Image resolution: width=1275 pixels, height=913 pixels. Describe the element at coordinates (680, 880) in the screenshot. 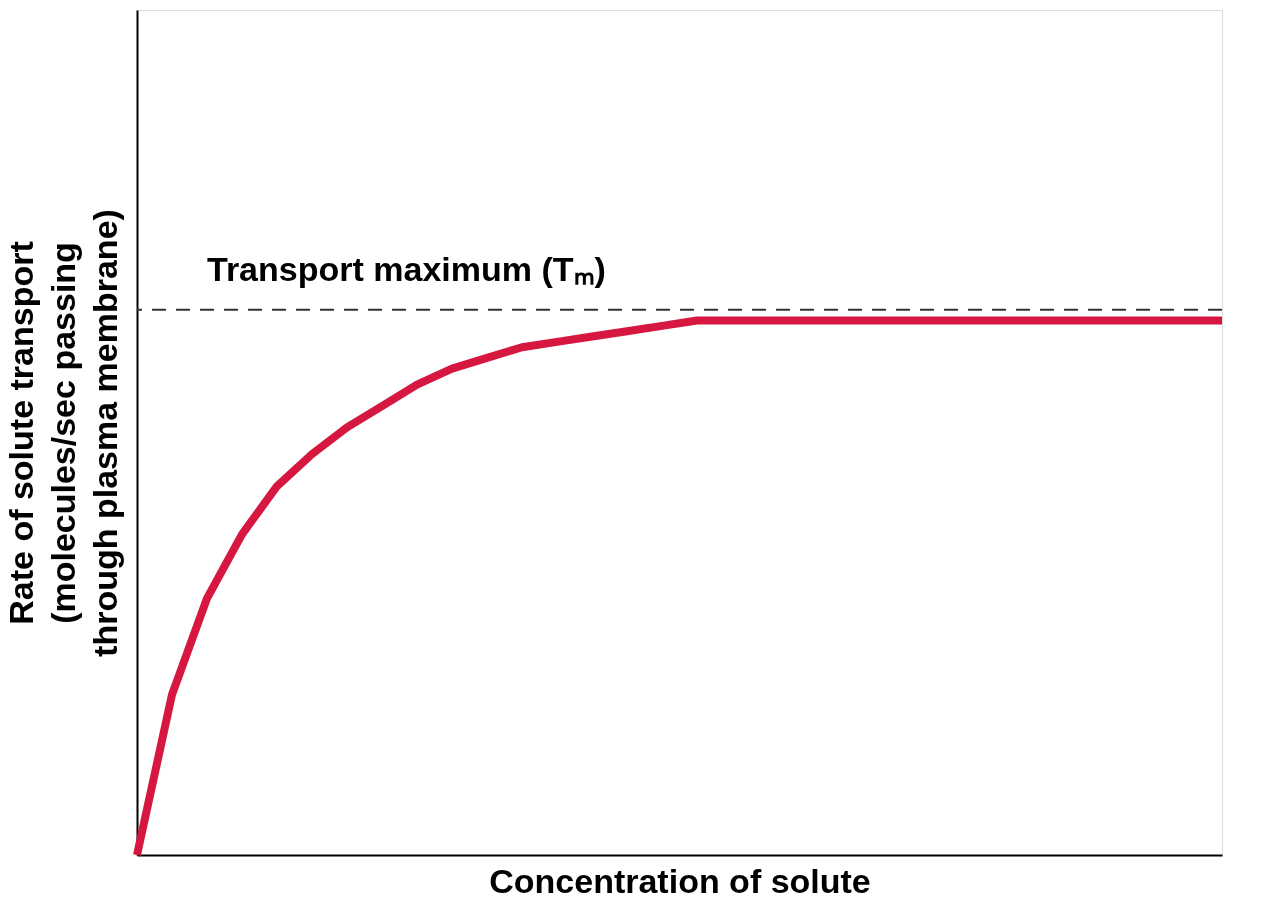

I see `x-axis-title: Concentration of solute` at that location.